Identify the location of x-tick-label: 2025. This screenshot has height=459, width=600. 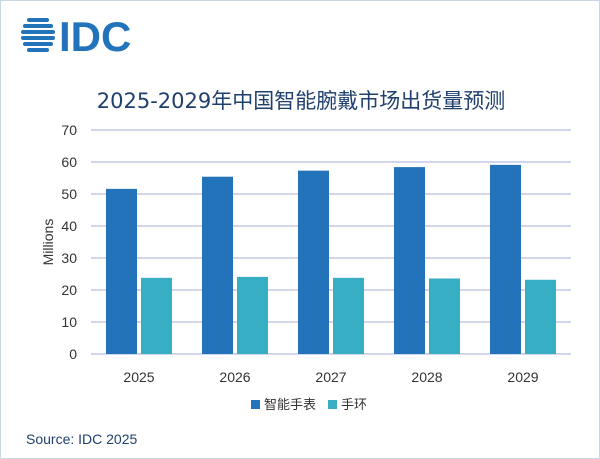
(138, 377).